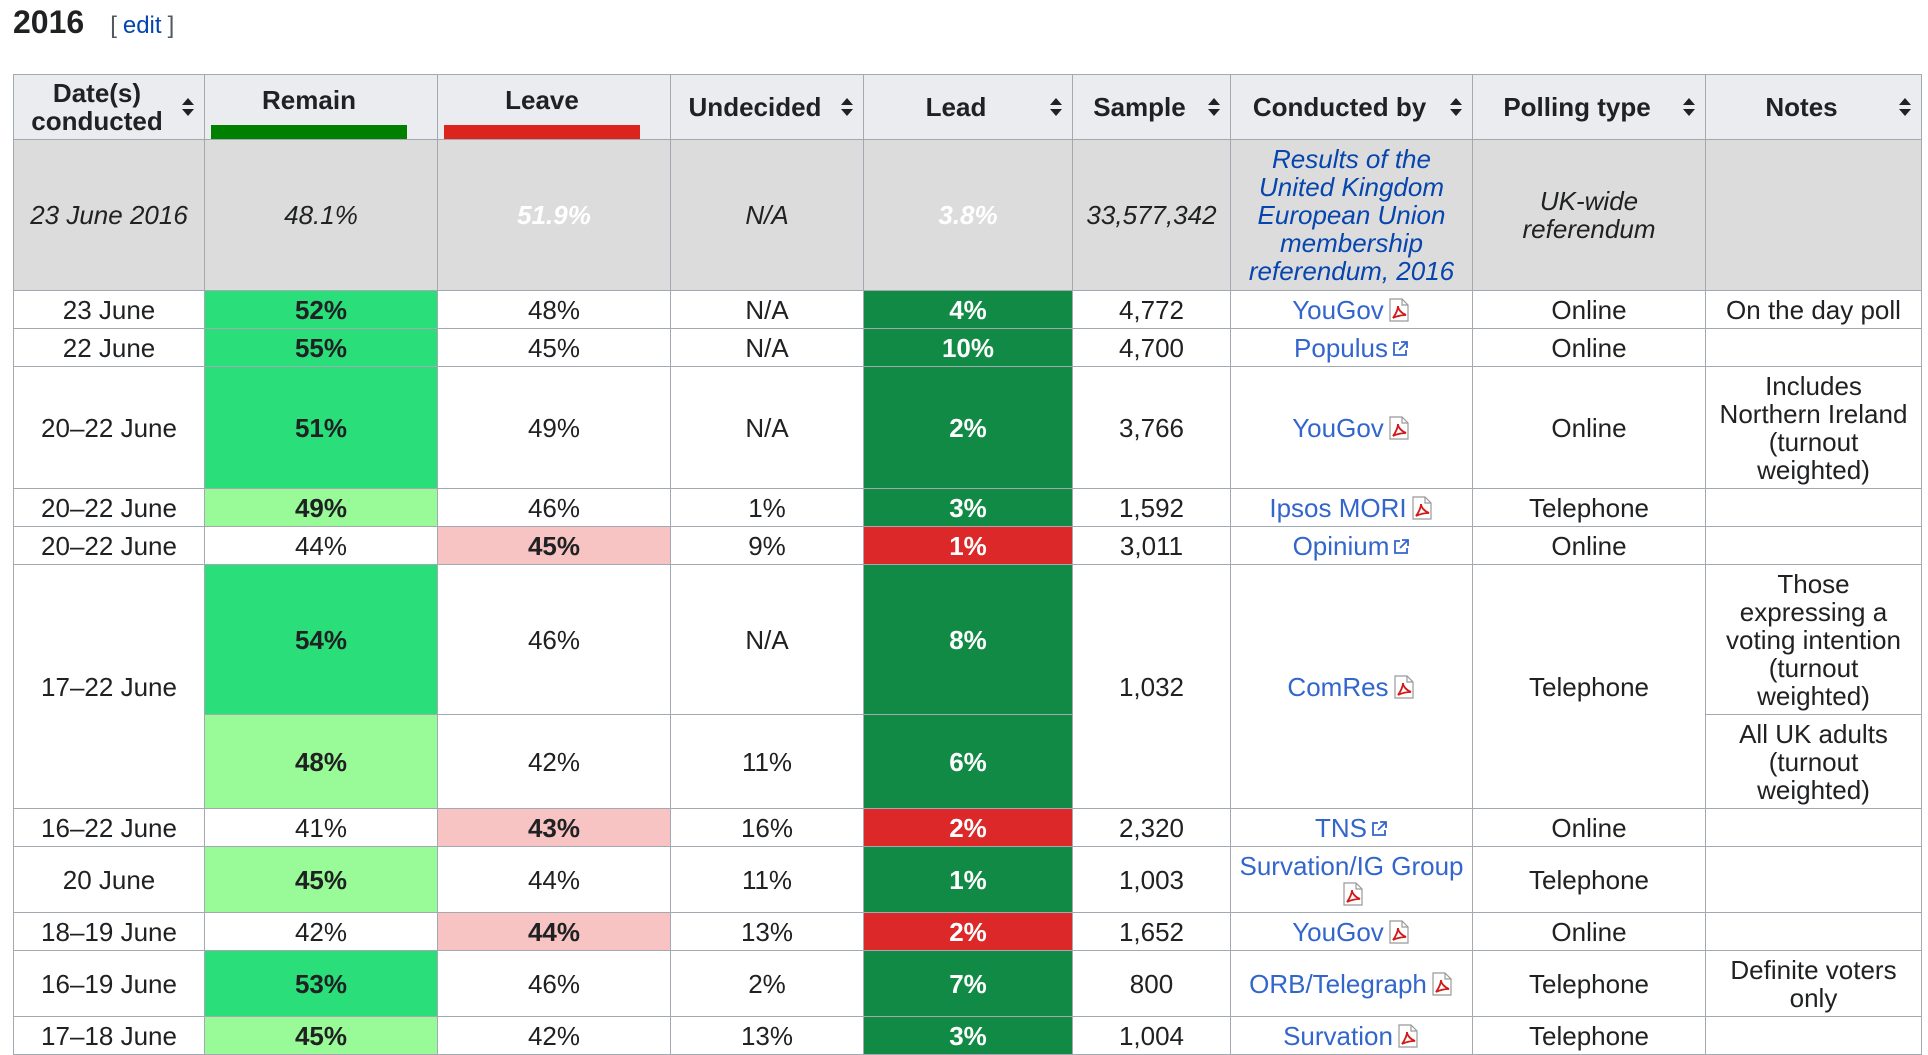 This screenshot has width=1928, height=1055. I want to click on col-header-conducted-by: Conducted by, so click(1351, 107).